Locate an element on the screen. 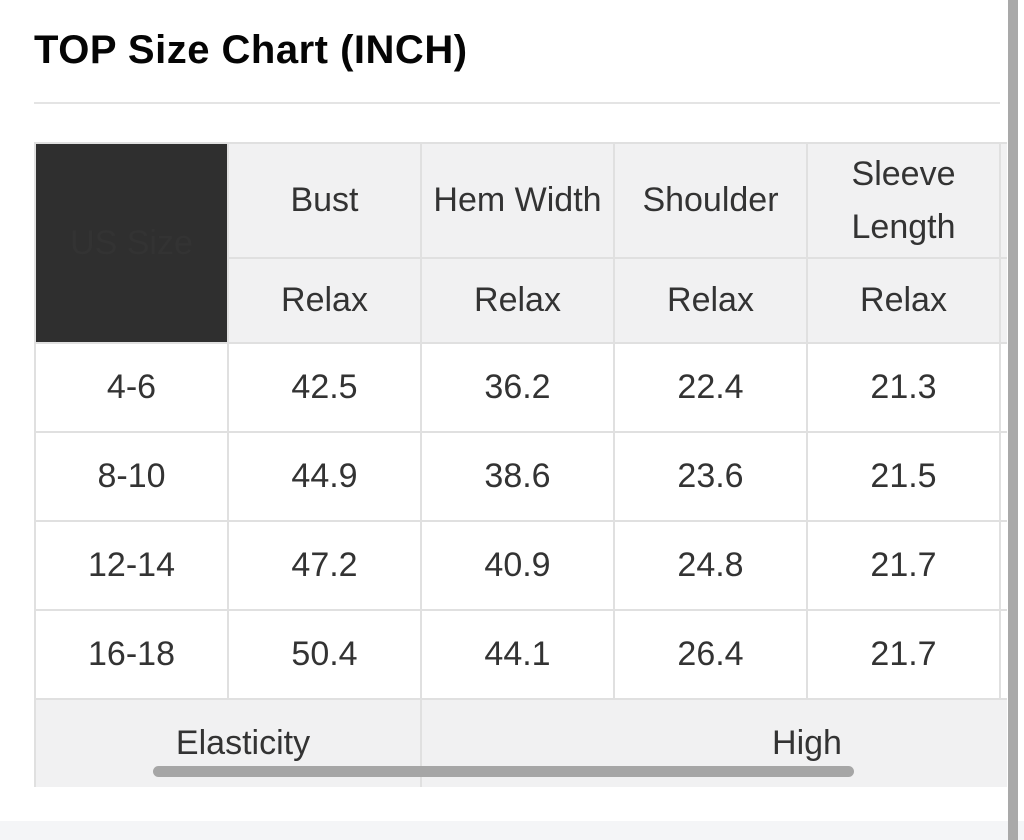 This screenshot has height=840, width=1024. column-header-sleeve-length: Sleeve Length is located at coordinates (903, 200).